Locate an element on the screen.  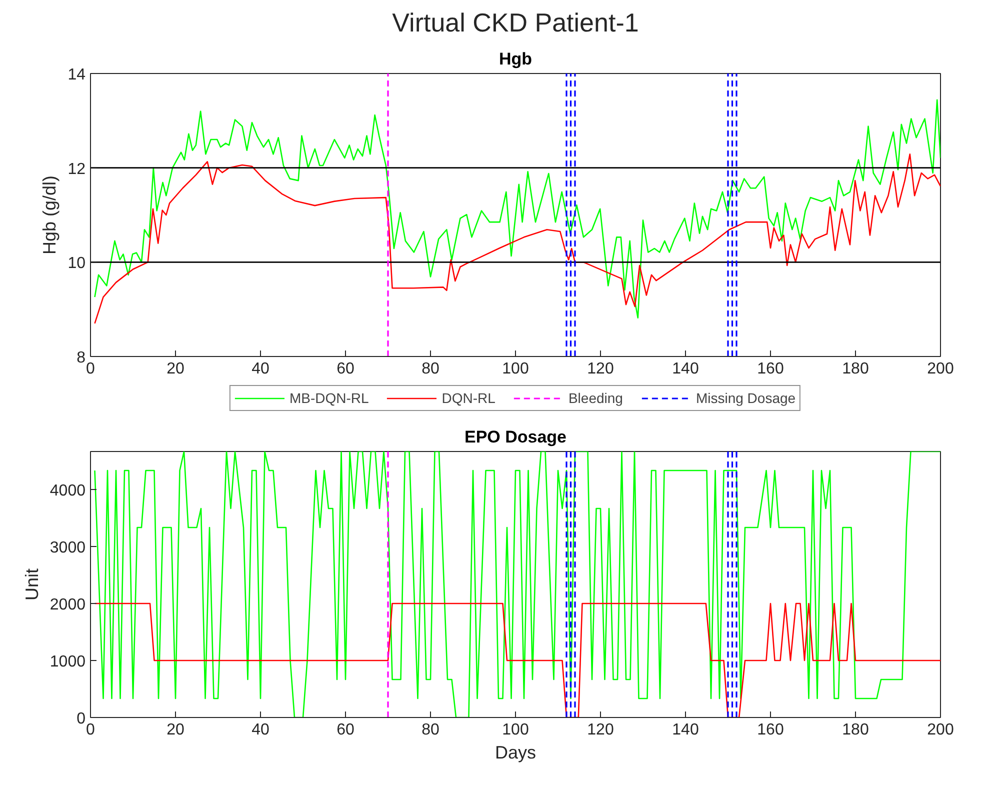
legend-label: MB-DQN-RL is located at coordinates (329, 398).